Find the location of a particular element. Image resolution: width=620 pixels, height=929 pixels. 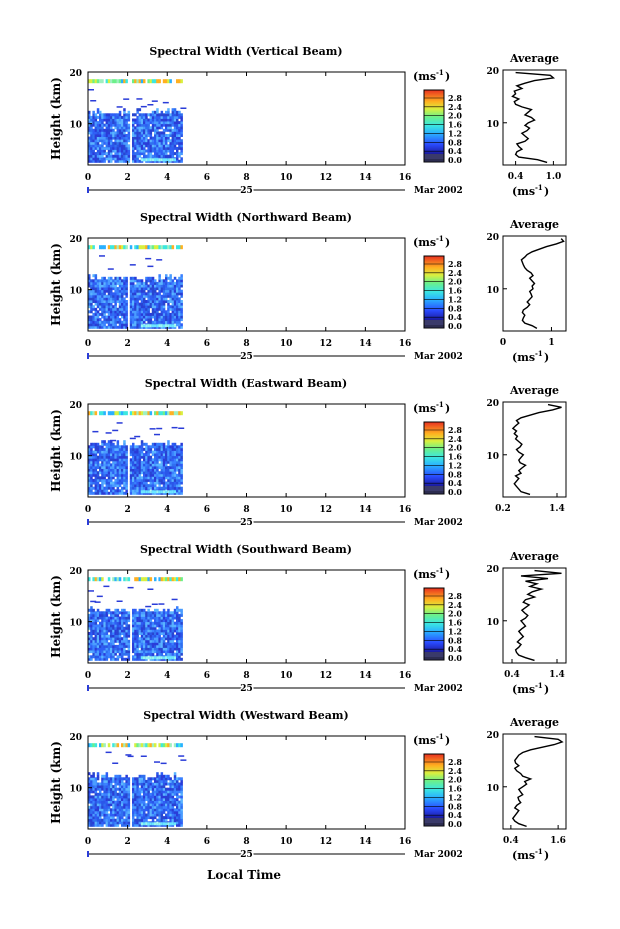

colorbar-tick-label: 0.8 is located at coordinates (455, 806).